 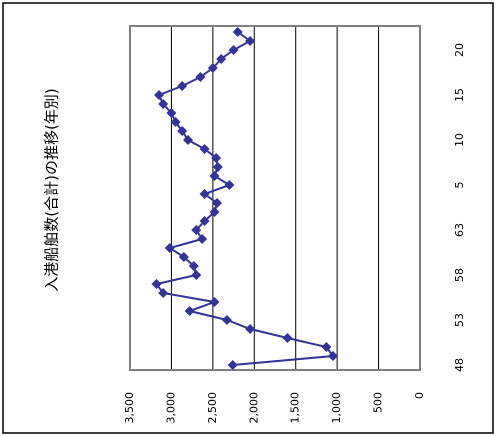 I want to click on x-tick-label: 10, so click(x=459, y=140).